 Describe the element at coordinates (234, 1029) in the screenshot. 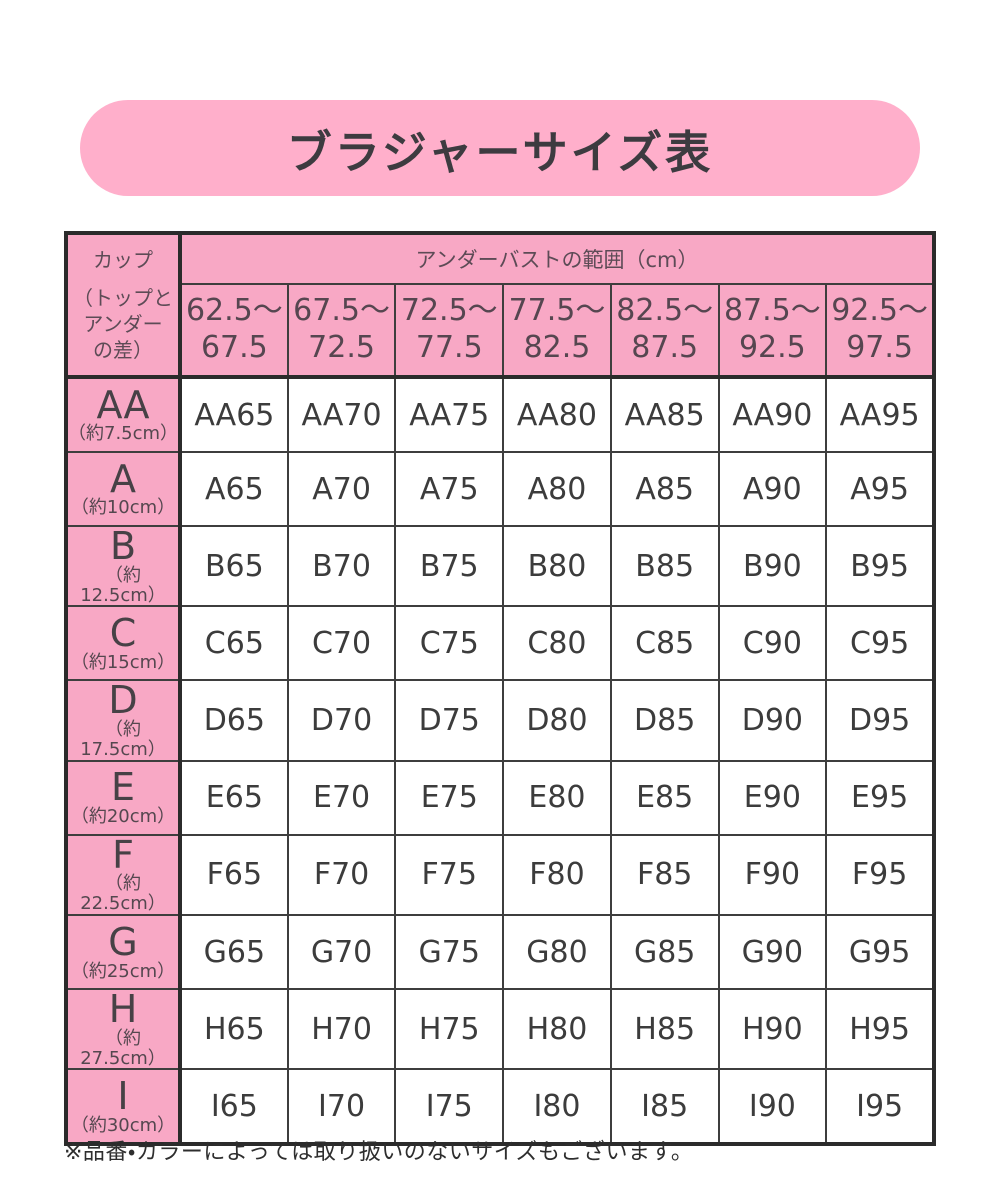

I see `size-cell: H65` at that location.